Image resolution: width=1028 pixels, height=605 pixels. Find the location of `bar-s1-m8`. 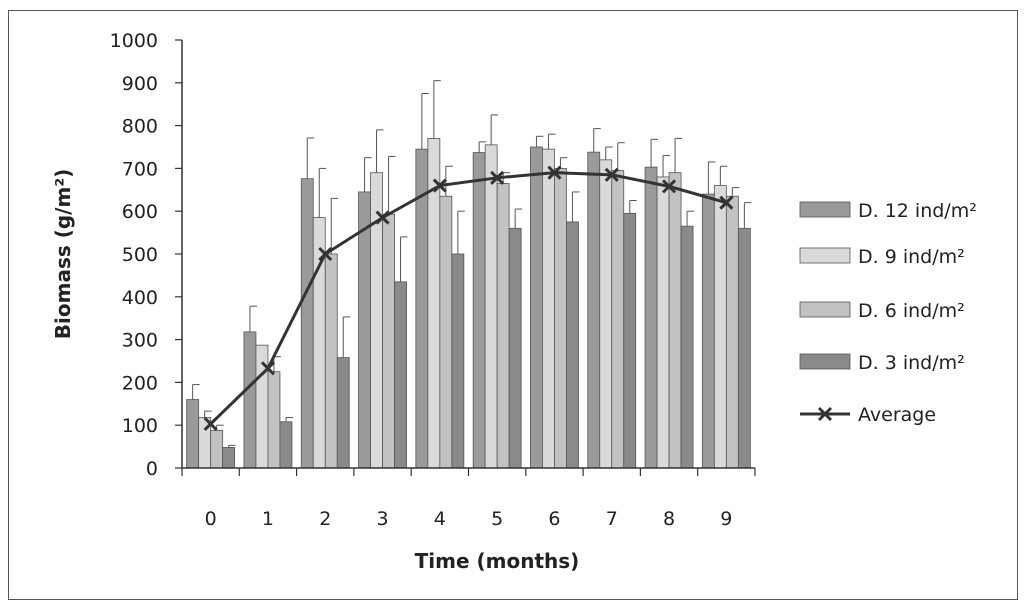

bar-s1-m8 is located at coordinates (651, 317).